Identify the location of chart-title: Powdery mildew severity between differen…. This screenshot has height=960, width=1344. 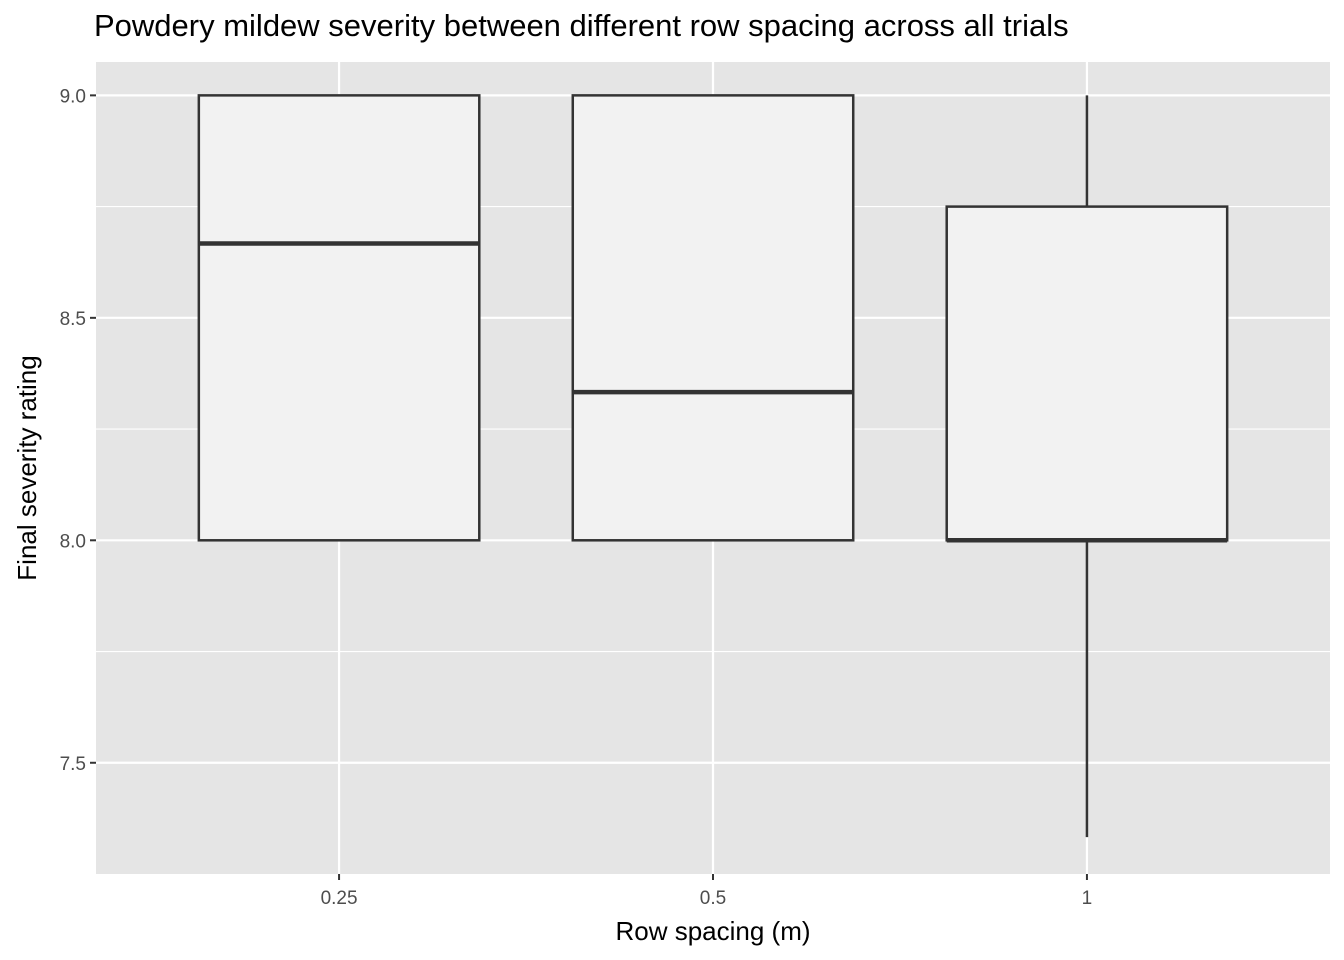
(581, 25).